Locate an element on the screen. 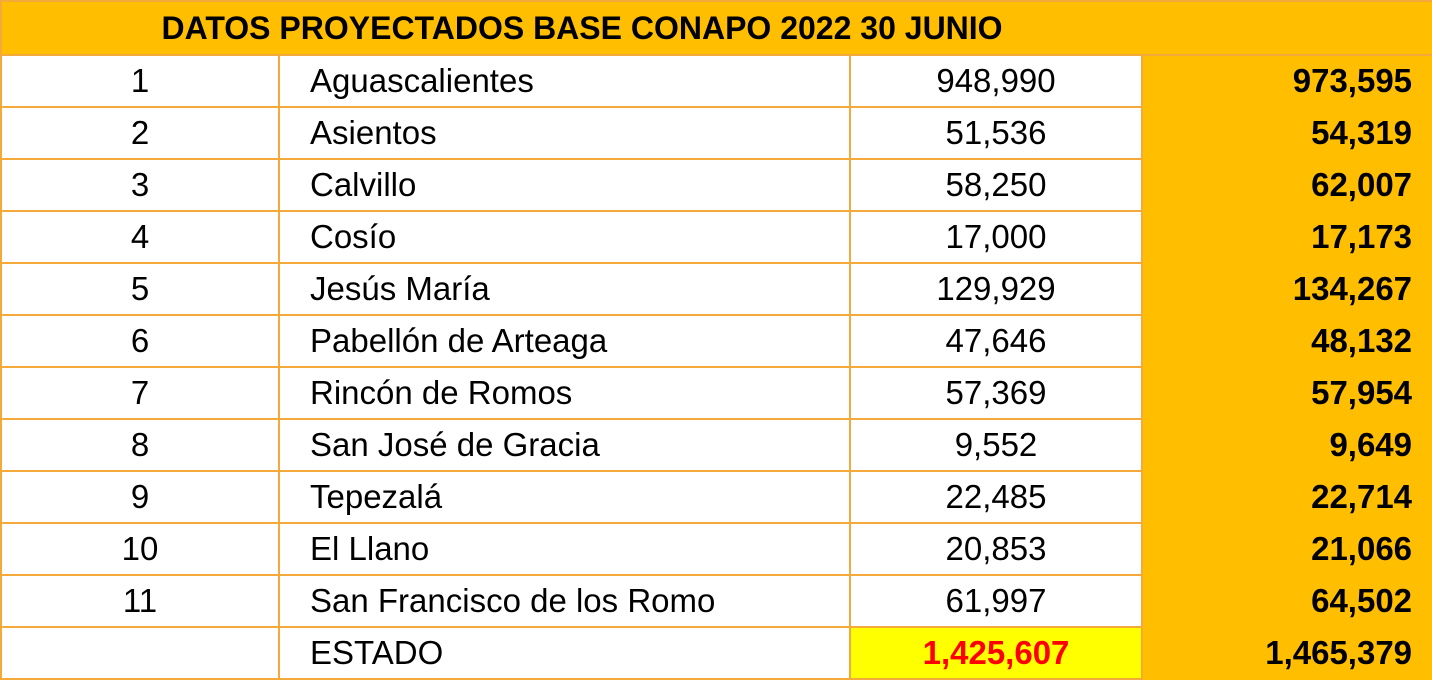 This screenshot has height=698, width=1432. row-number-cell: 4 is located at coordinates (140, 237).